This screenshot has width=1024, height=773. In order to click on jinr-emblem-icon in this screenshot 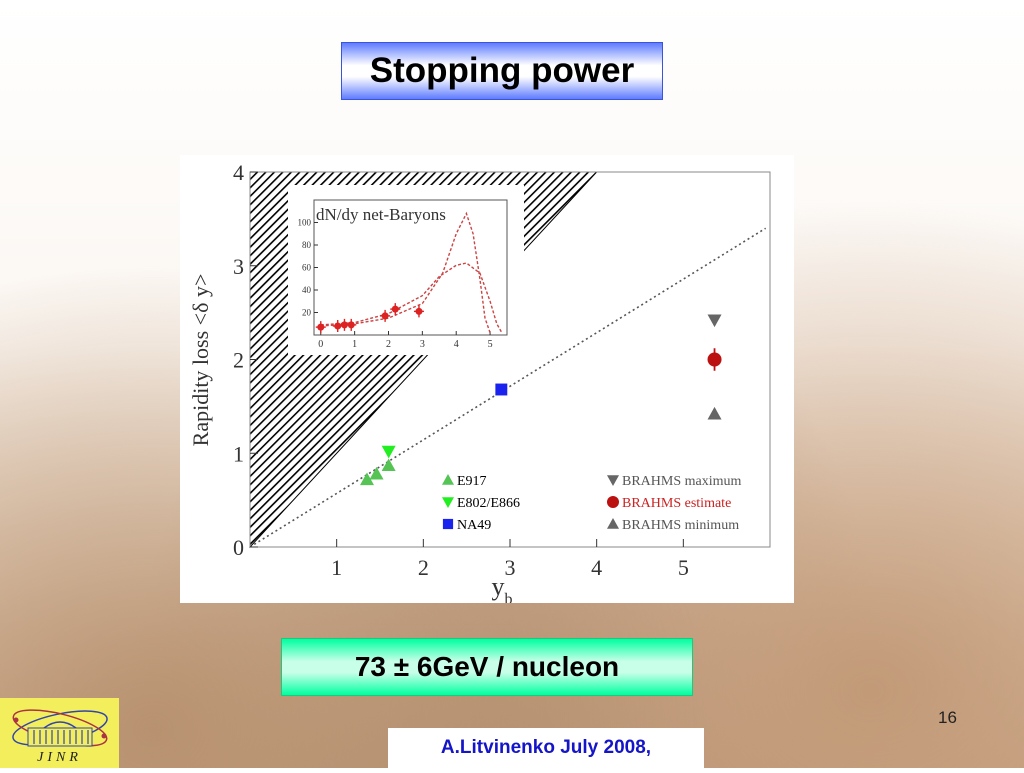, I will do `click(60, 728)`.